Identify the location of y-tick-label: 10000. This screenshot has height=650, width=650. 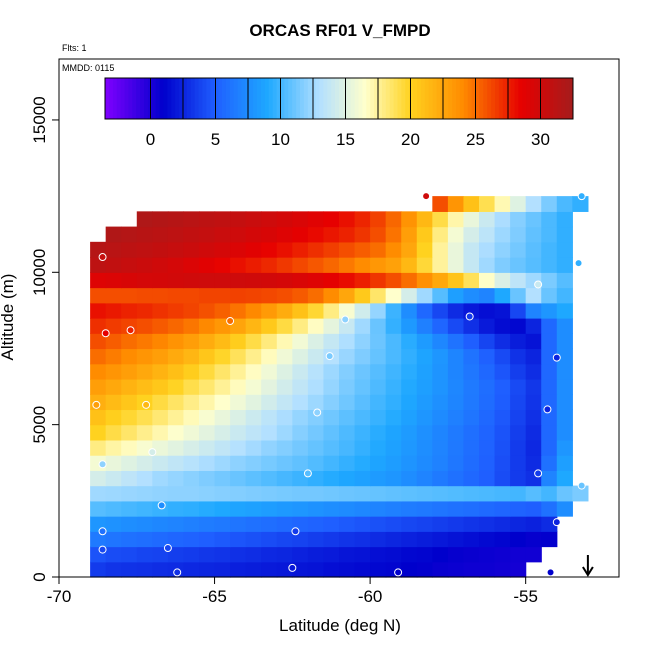
(39, 272).